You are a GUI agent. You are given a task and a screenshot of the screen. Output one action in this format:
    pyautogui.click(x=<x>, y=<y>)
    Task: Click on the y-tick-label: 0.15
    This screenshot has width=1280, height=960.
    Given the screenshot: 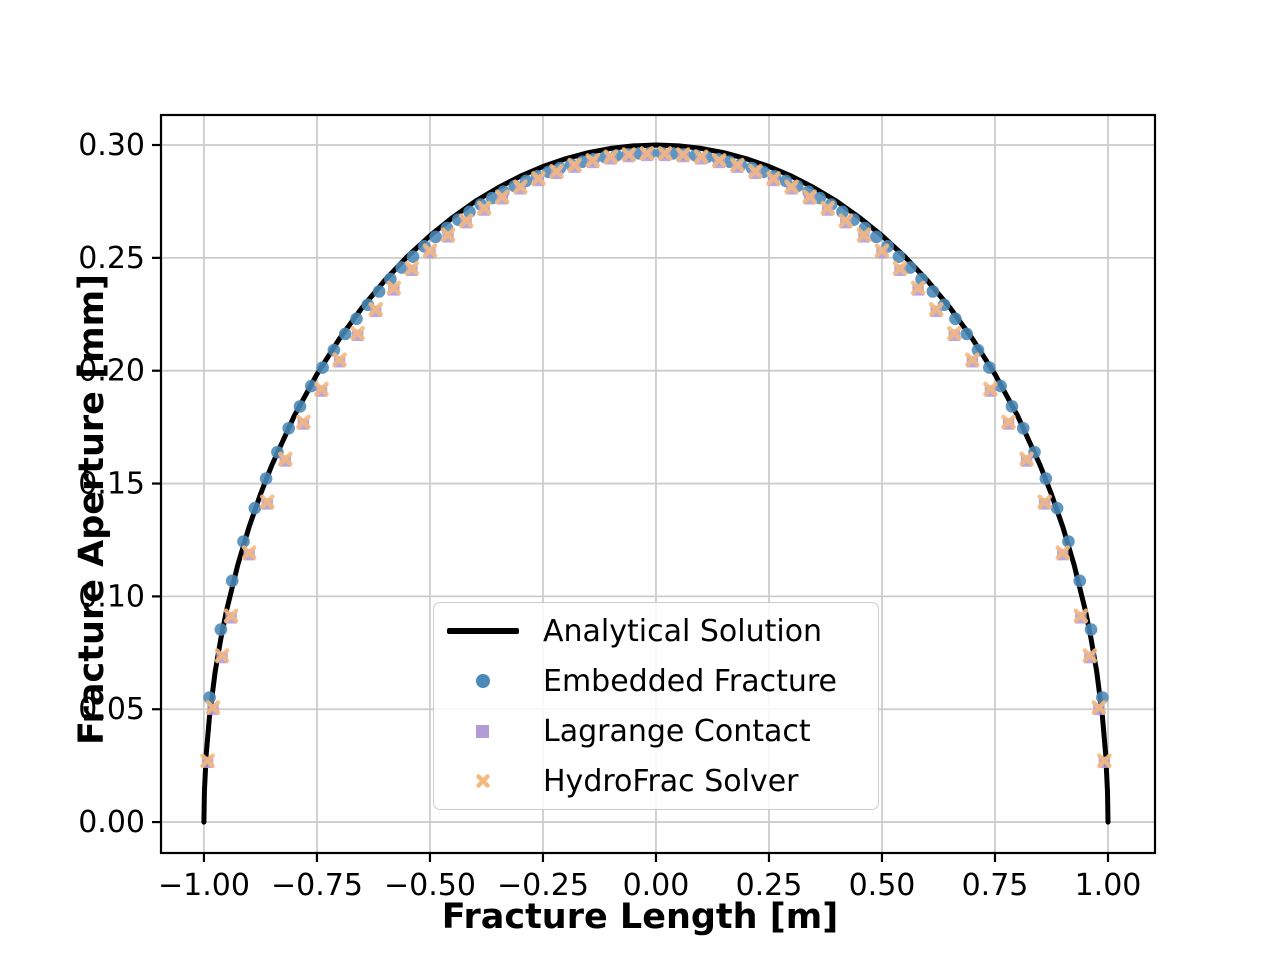 What is the action you would take?
    pyautogui.click(x=111, y=484)
    